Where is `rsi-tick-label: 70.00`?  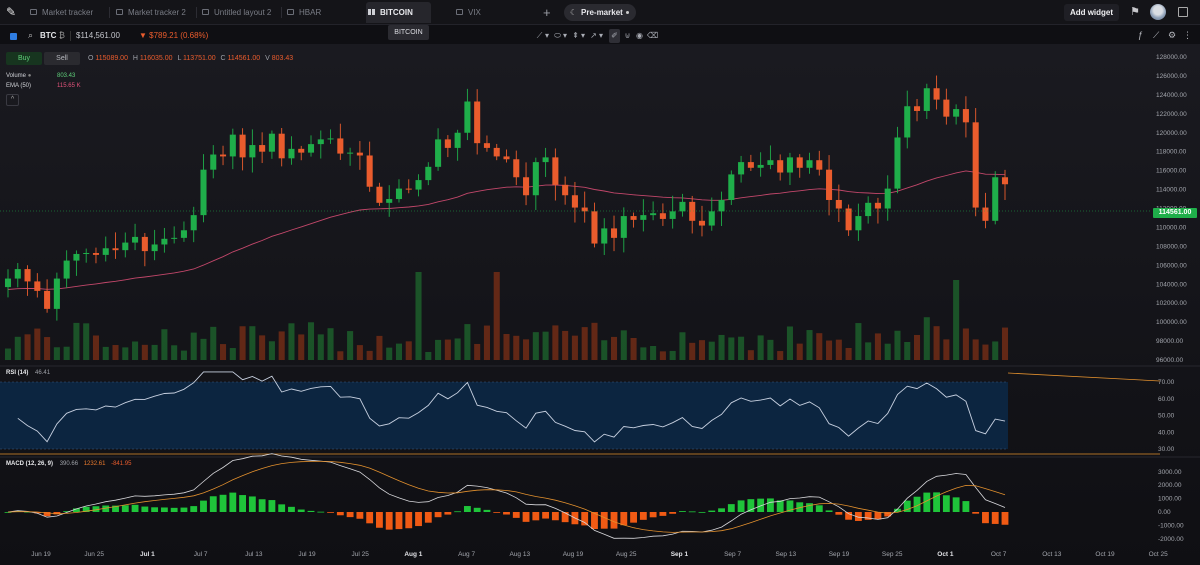 rsi-tick-label: 70.00 is located at coordinates (1166, 382).